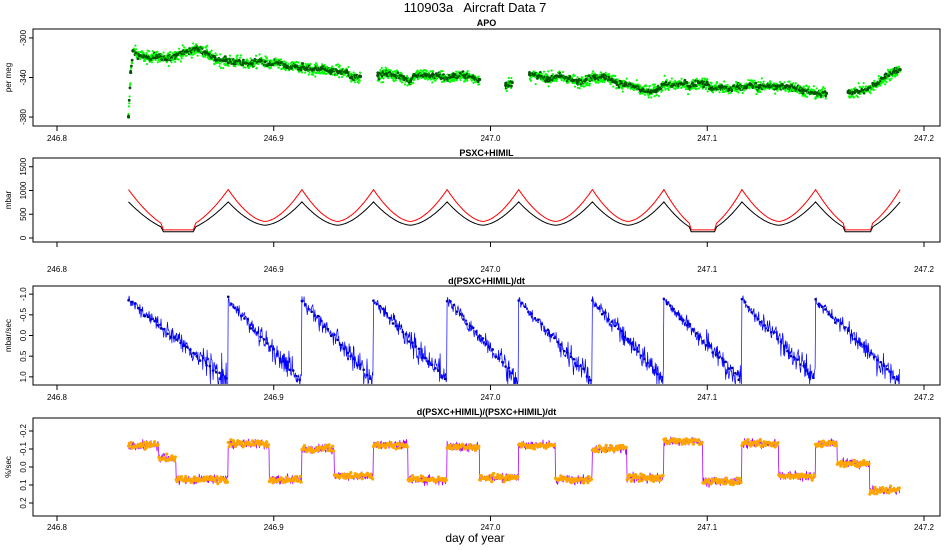 The image size is (950, 550). Describe the element at coordinates (274, 138) in the screenshot. I see `x-tick-label: 246.9` at that location.